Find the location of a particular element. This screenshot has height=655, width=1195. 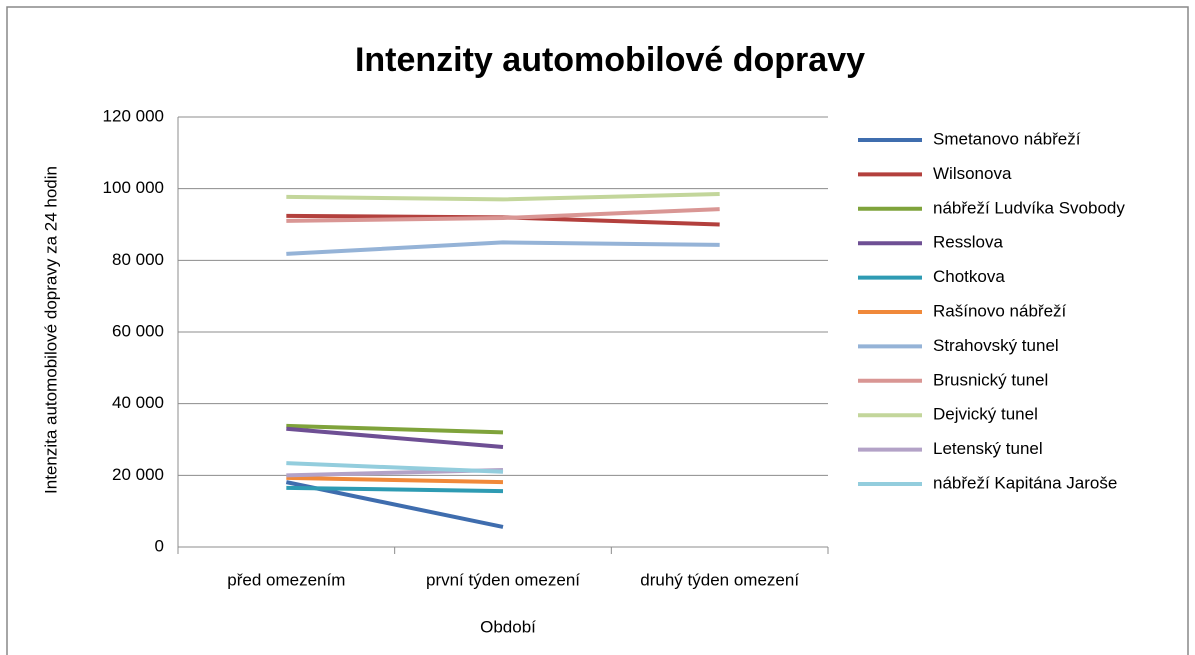

y-tick-label: 80 000 is located at coordinates (138, 259).